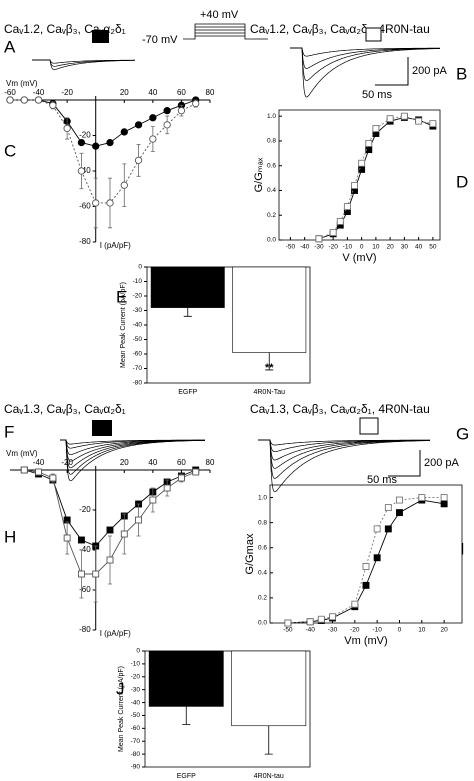 The height and width of the screenshot is (781, 474). What do you see at coordinates (121, 296) in the screenshot?
I see `panel-label: E` at bounding box center [121, 296].